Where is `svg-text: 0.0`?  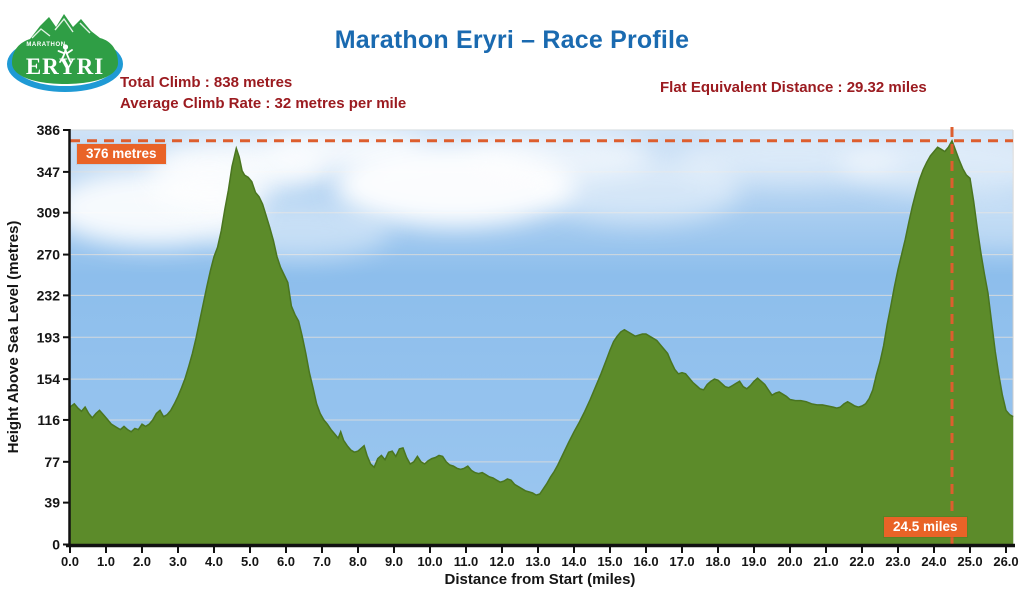 svg-text: 0.0 is located at coordinates (70, 561).